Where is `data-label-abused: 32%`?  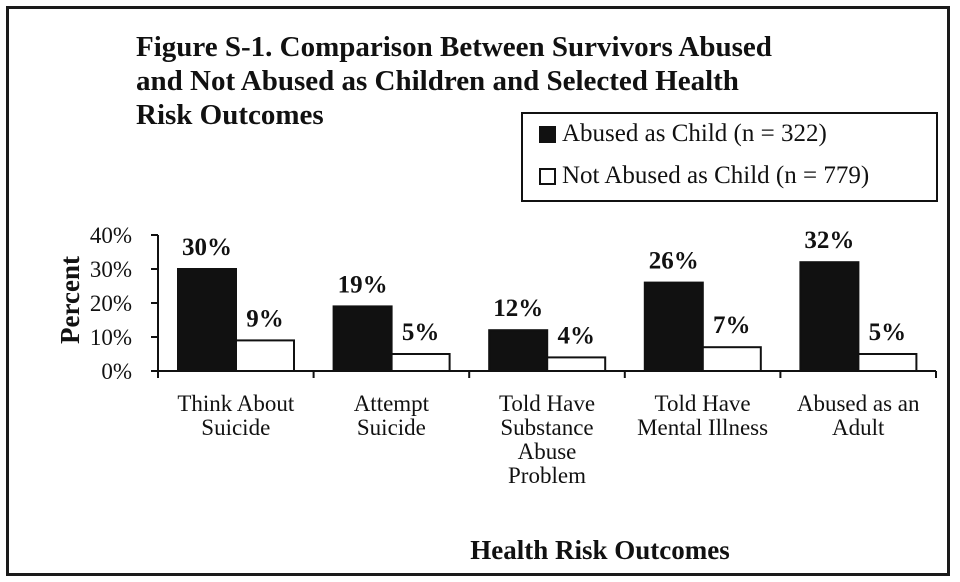
data-label-abused: 32% is located at coordinates (829, 240).